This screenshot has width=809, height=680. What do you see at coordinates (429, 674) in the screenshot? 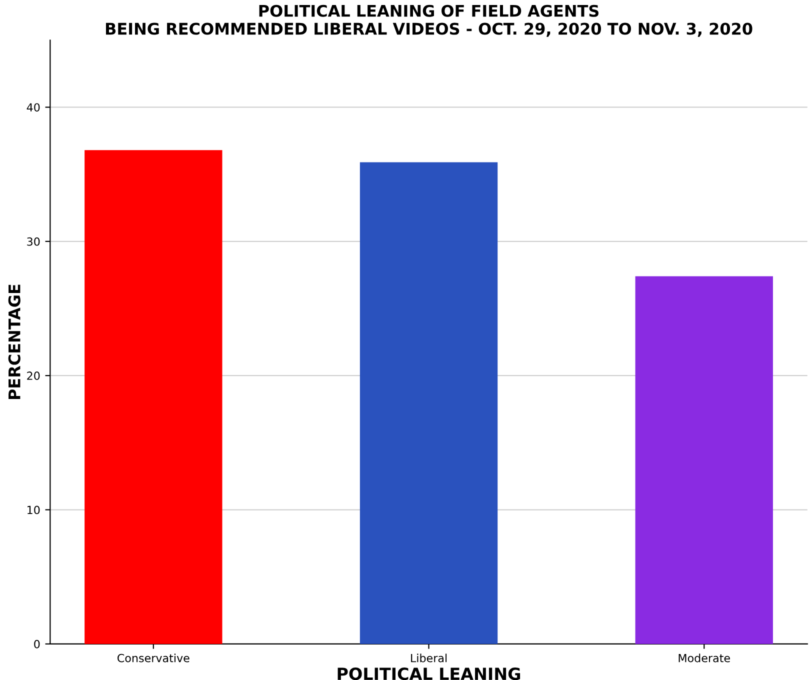
I see `x-axis-title: POLITICAL LEANING` at bounding box center [429, 674].